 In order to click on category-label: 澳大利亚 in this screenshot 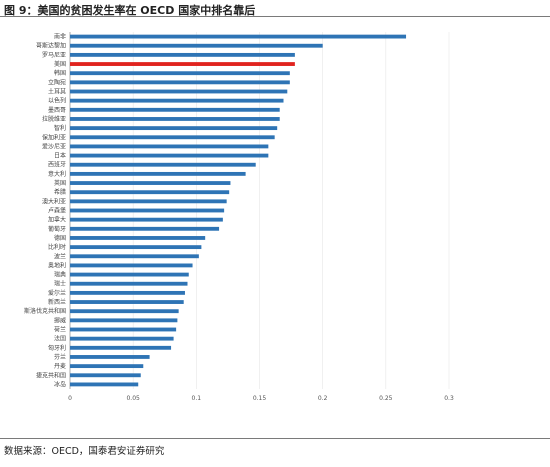, I will do `click(54, 201)`.